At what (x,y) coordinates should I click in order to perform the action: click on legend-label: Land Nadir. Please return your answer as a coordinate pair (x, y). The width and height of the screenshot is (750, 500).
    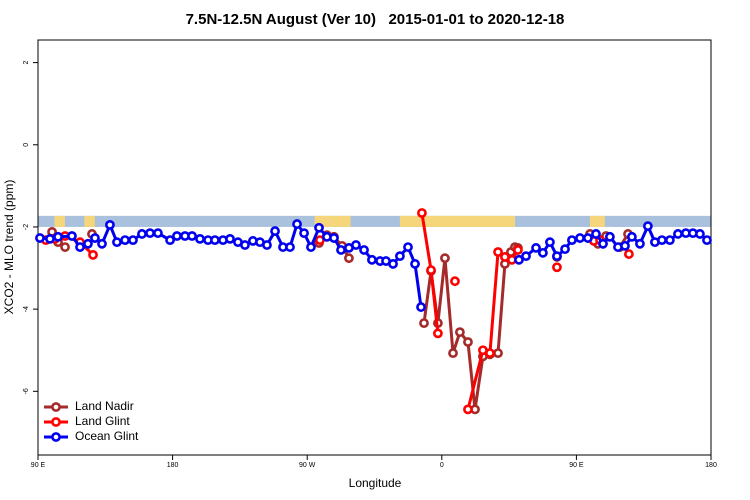
    Looking at the image, I should click on (104, 406).